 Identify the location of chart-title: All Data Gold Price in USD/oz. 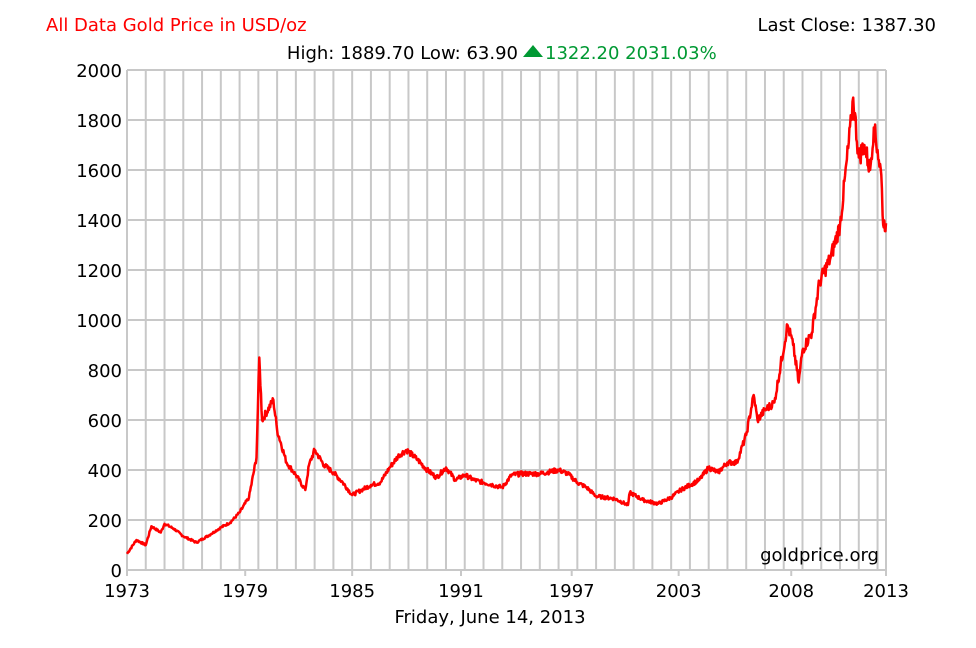
(176, 25).